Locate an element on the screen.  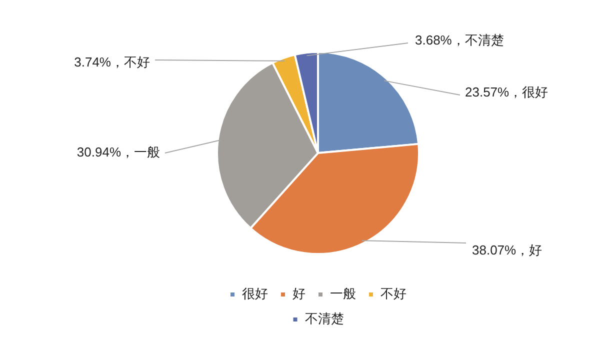
legend-label: 不好 is located at coordinates (393, 294).